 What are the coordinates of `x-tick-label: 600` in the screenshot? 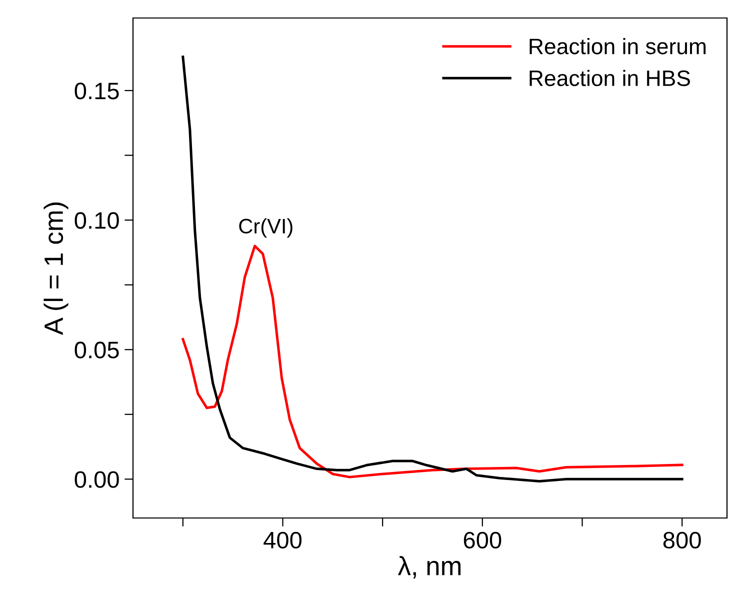 It's located at (483, 540).